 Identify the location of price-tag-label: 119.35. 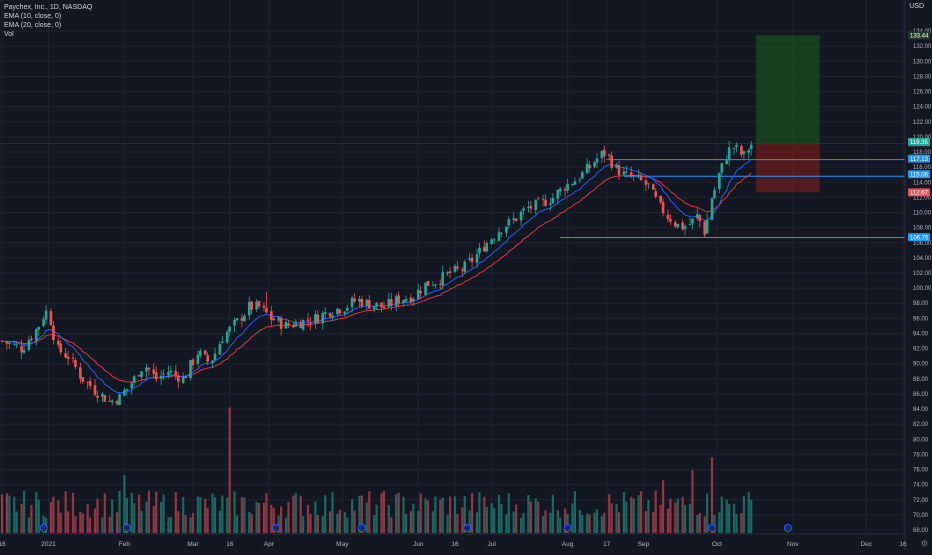
(919, 143).